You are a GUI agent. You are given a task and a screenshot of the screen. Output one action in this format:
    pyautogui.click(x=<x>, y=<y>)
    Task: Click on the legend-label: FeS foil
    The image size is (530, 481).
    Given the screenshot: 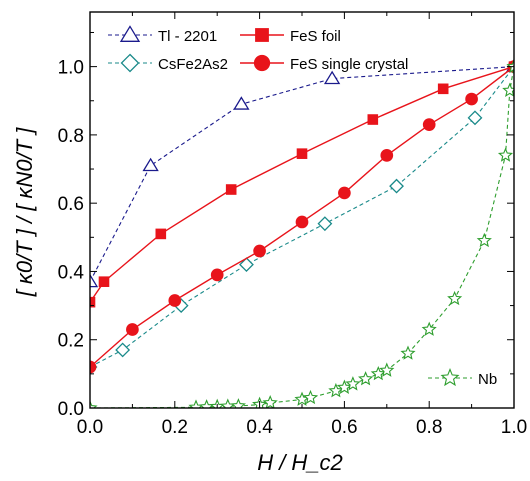 What is the action you would take?
    pyautogui.click(x=315, y=36)
    